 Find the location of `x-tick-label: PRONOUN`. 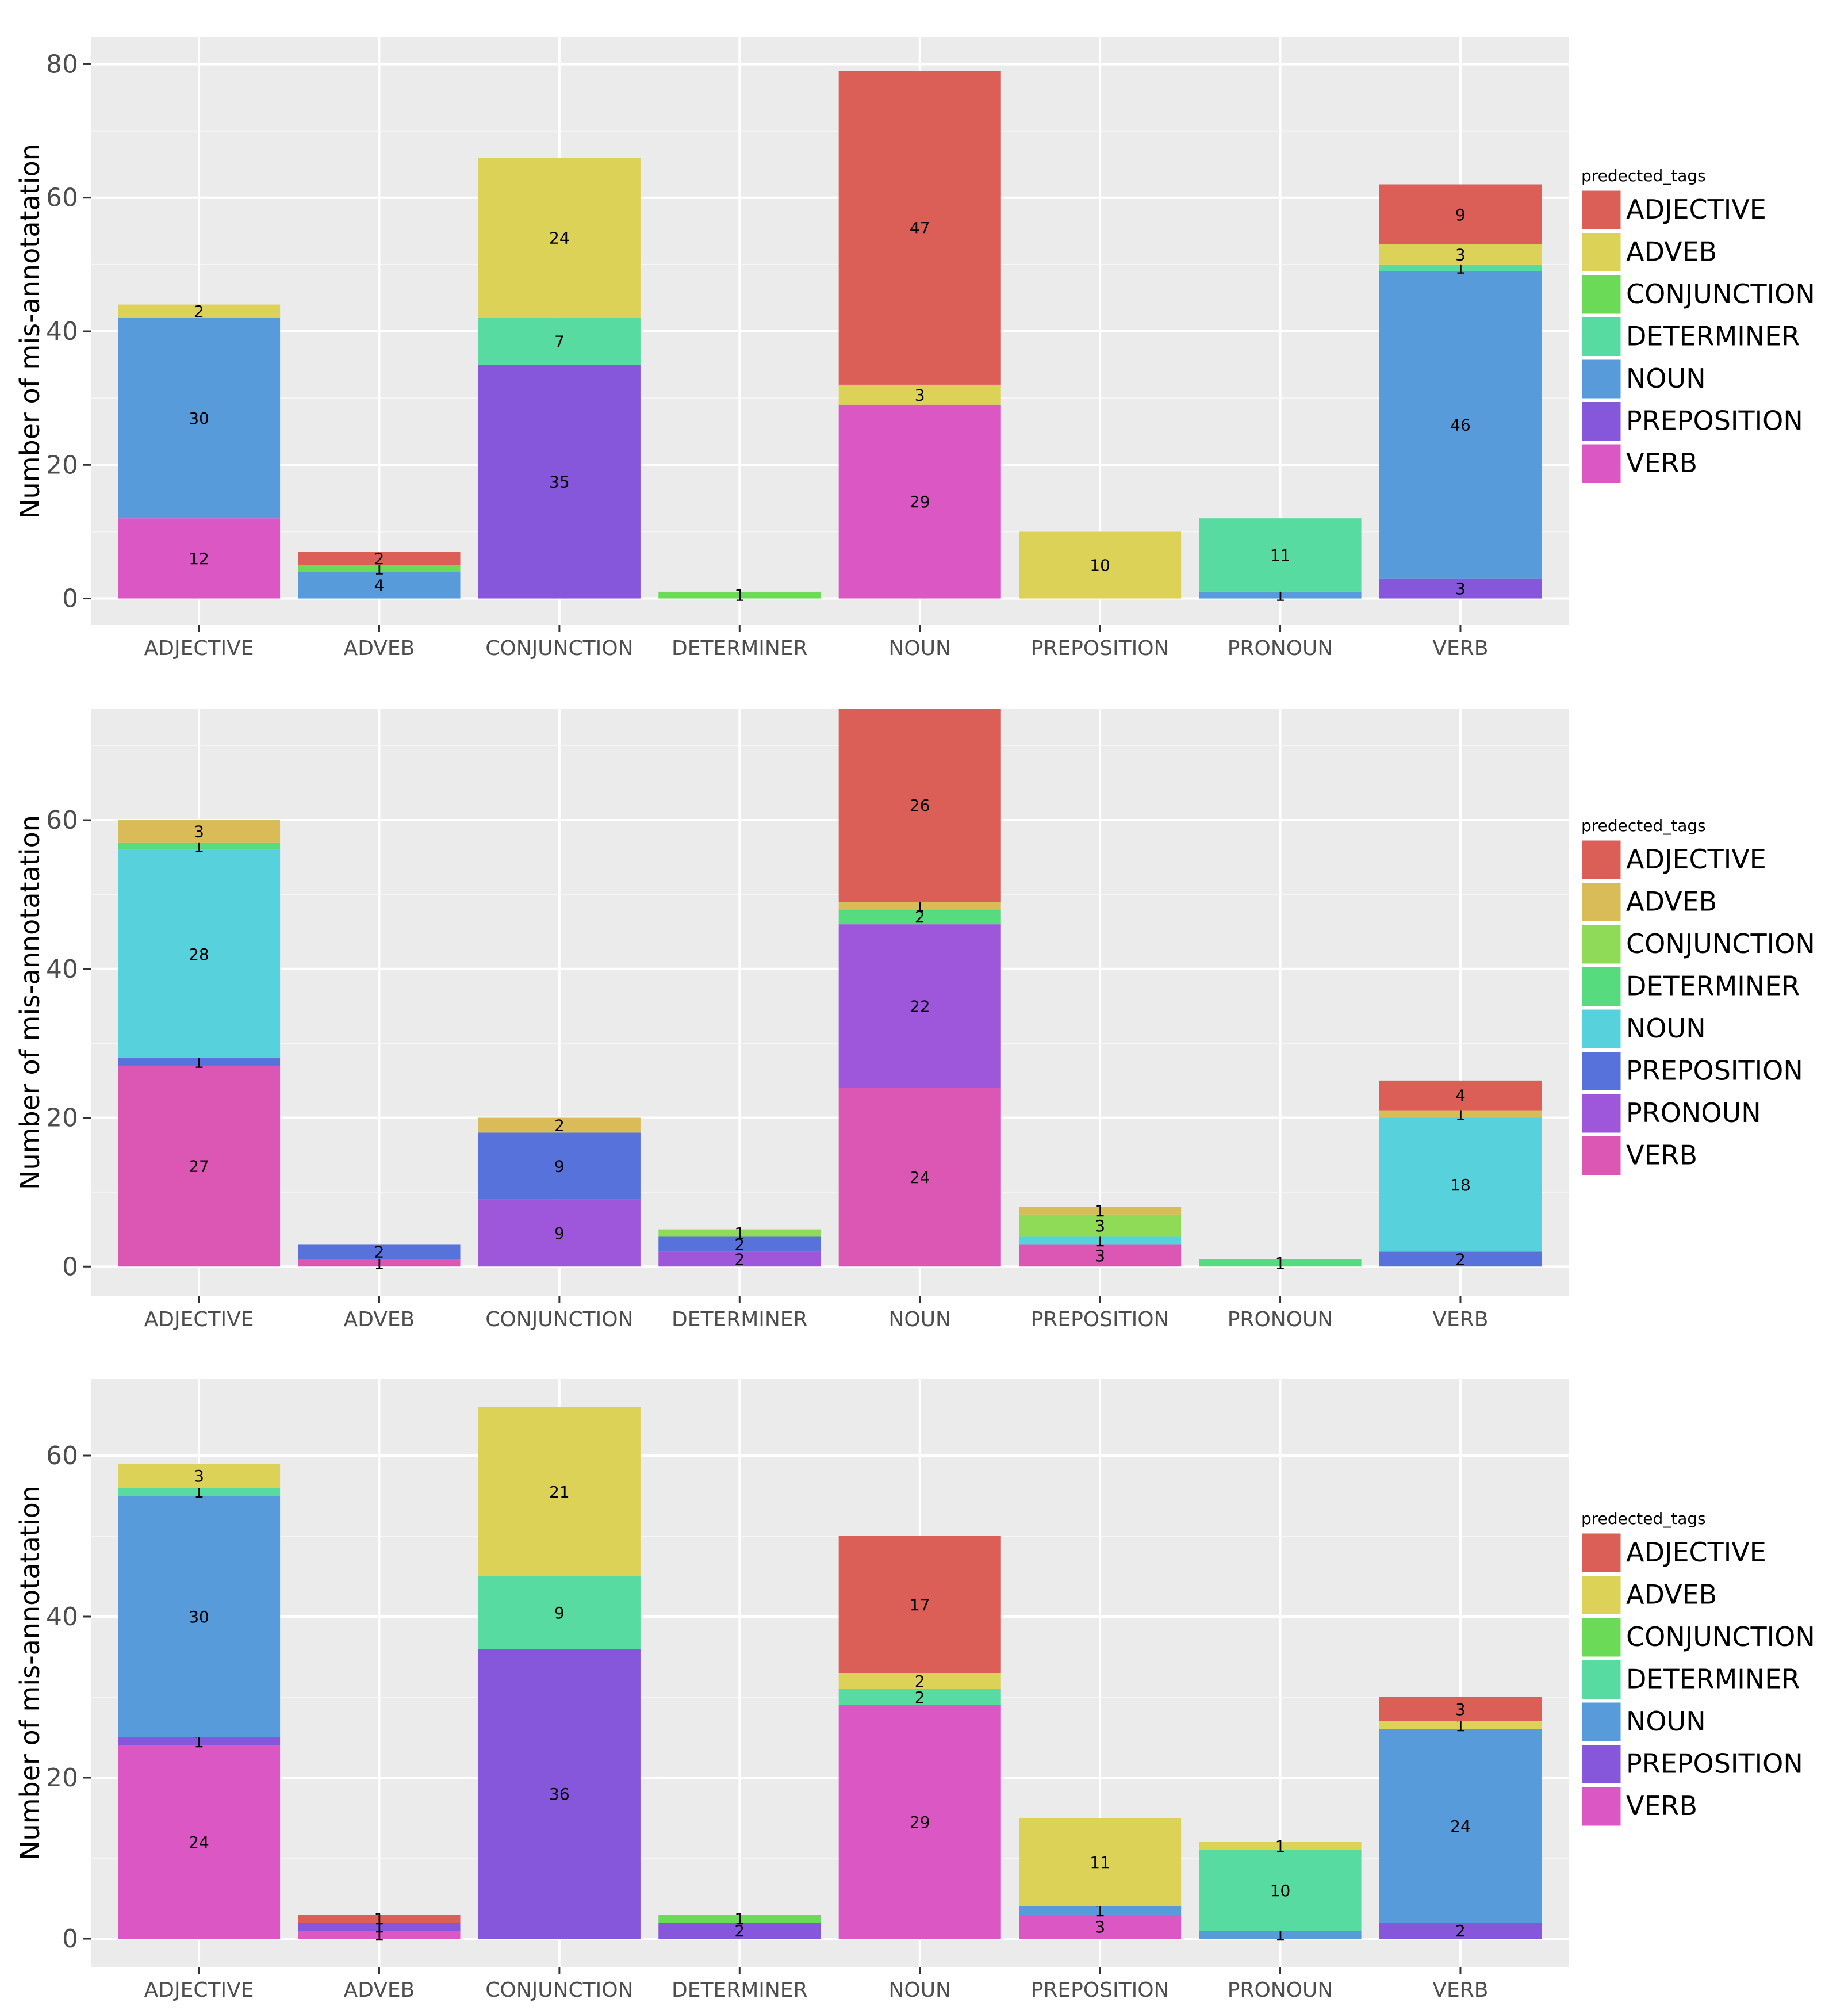

x-tick-label: PRONOUN is located at coordinates (1280, 1990).